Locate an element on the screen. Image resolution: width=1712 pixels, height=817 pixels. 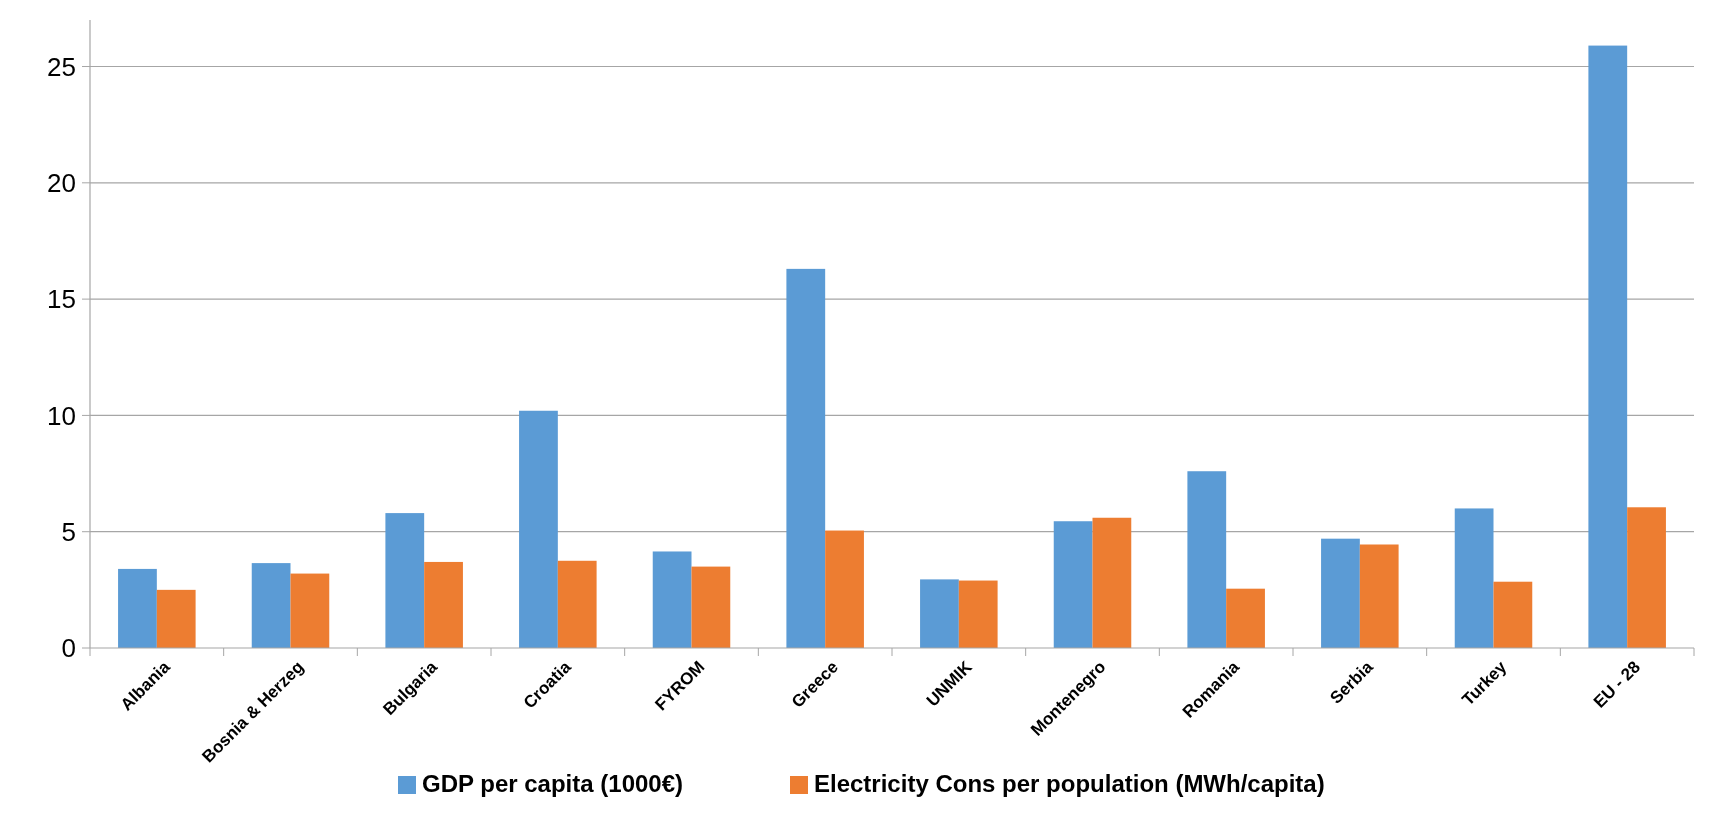
y-tick-label: 5 is located at coordinates (68, 531).